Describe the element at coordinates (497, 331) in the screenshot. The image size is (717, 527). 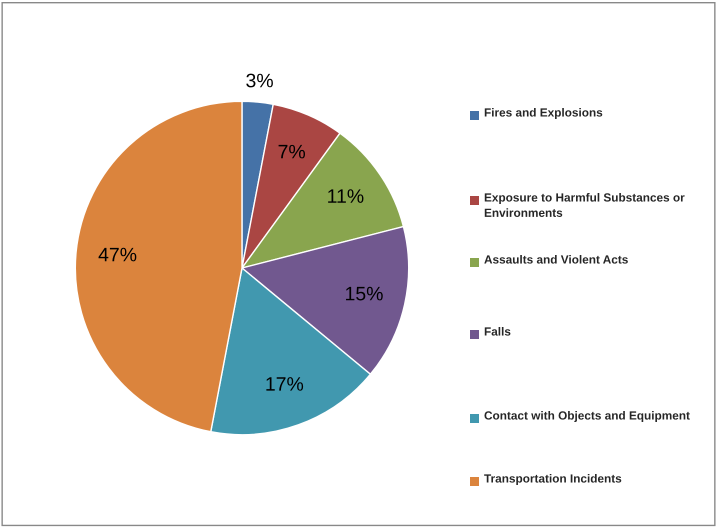
I see `legend-label: Falls` at that location.